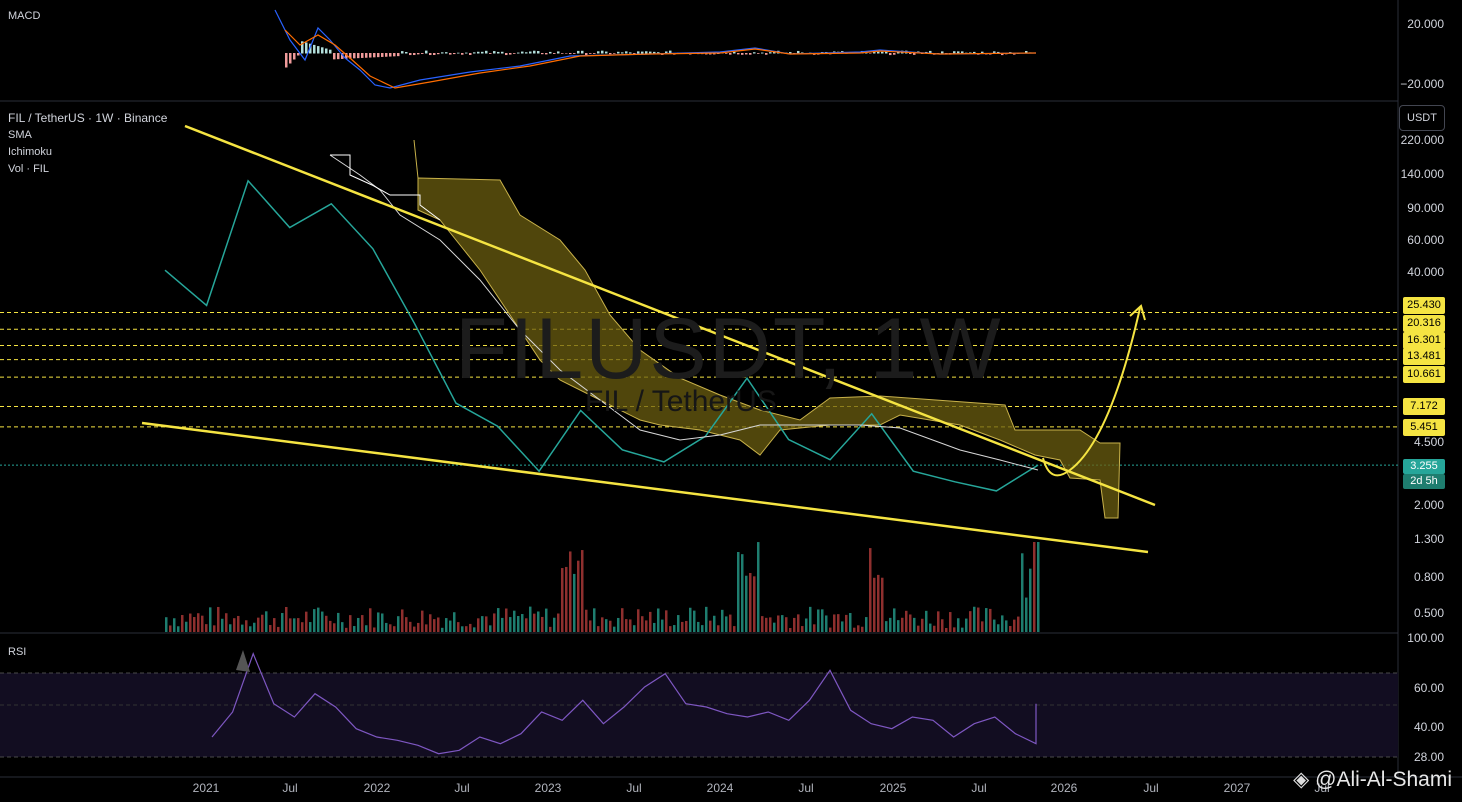 The width and height of the screenshot is (1462, 802). What do you see at coordinates (88, 118) in the screenshot?
I see `symbol-title: FIL / TetherUS · 1W · Binance` at bounding box center [88, 118].